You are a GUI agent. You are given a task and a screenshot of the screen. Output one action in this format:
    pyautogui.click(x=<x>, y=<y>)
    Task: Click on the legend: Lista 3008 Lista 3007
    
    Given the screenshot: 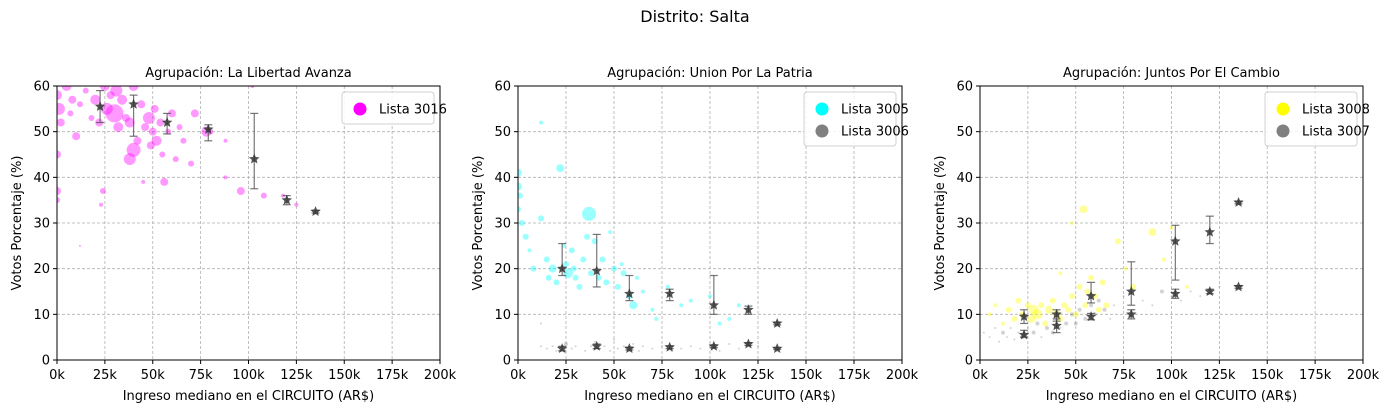 What is the action you would take?
    pyautogui.click(x=1317, y=119)
    